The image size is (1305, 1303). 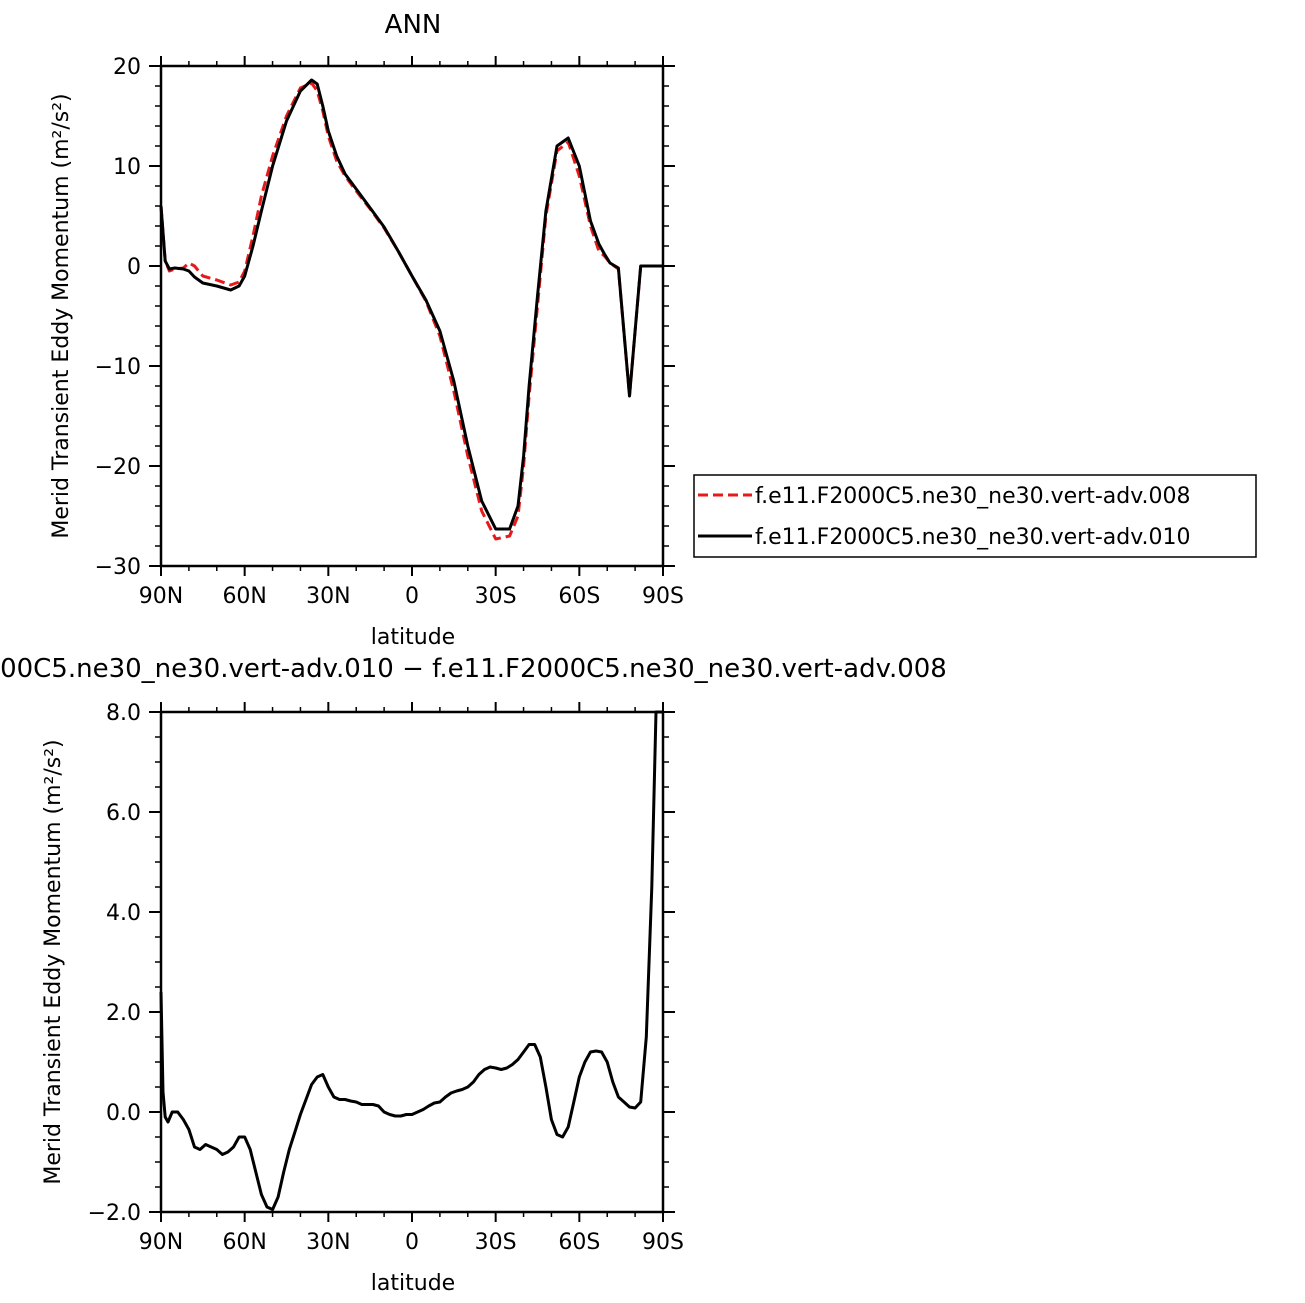 What do you see at coordinates (127, 167) in the screenshot?
I see `top-y-tick-label: 10` at bounding box center [127, 167].